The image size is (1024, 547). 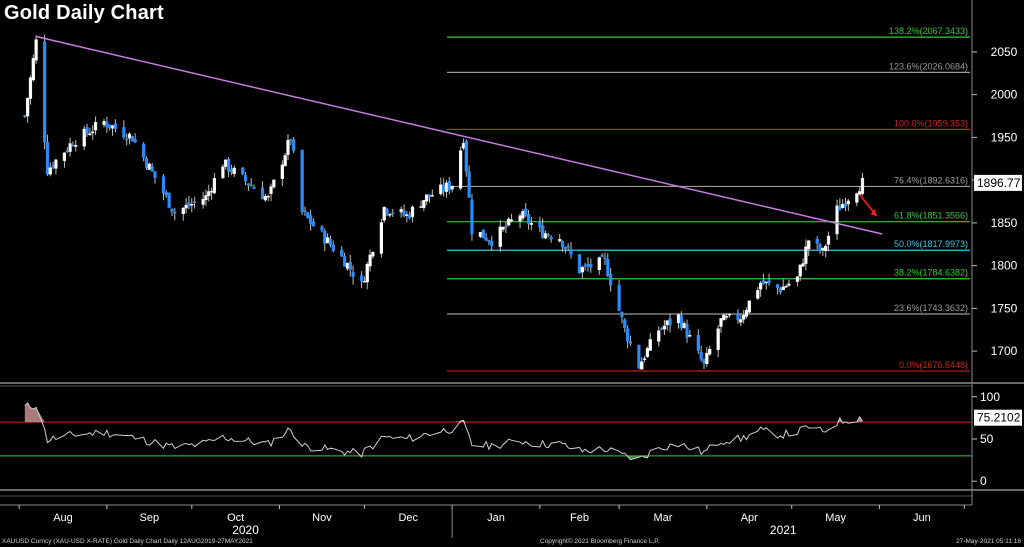 What do you see at coordinates (245, 530) in the screenshot?
I see `year-label-0: 2020` at bounding box center [245, 530].